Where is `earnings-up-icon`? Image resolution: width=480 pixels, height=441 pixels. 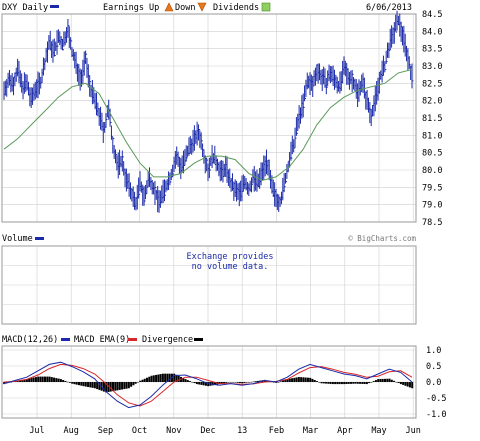
earnings-up-icon is located at coordinates (169, 7).